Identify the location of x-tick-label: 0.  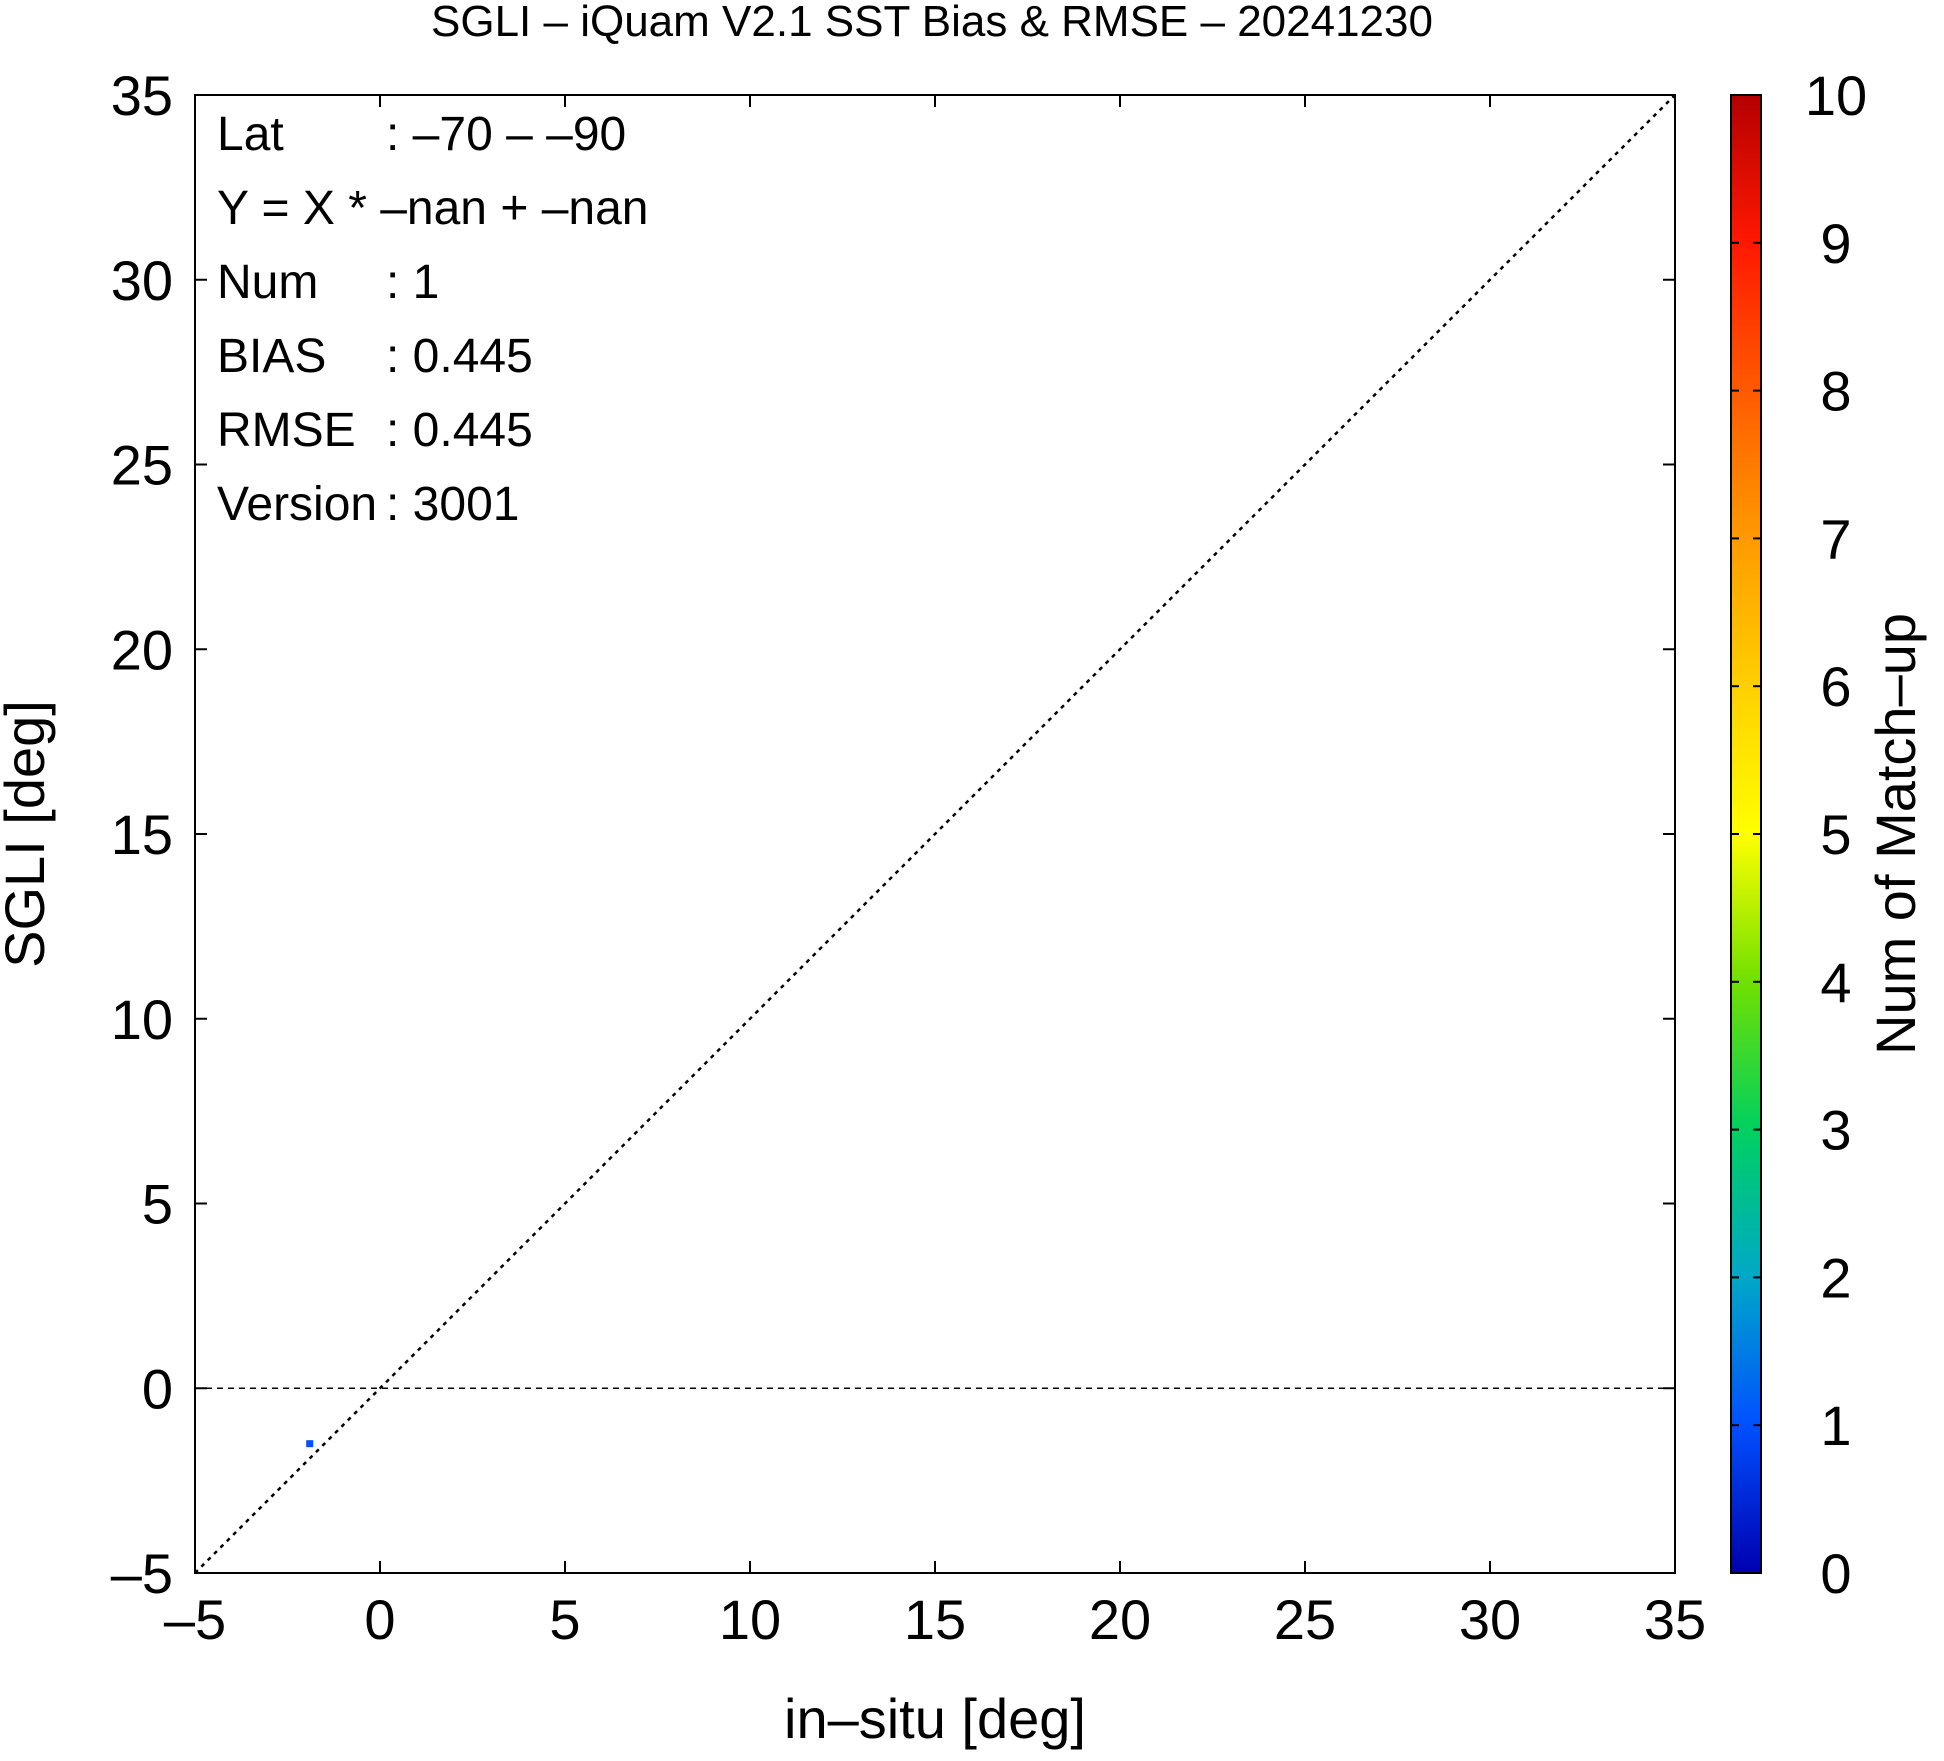
(379, 1619).